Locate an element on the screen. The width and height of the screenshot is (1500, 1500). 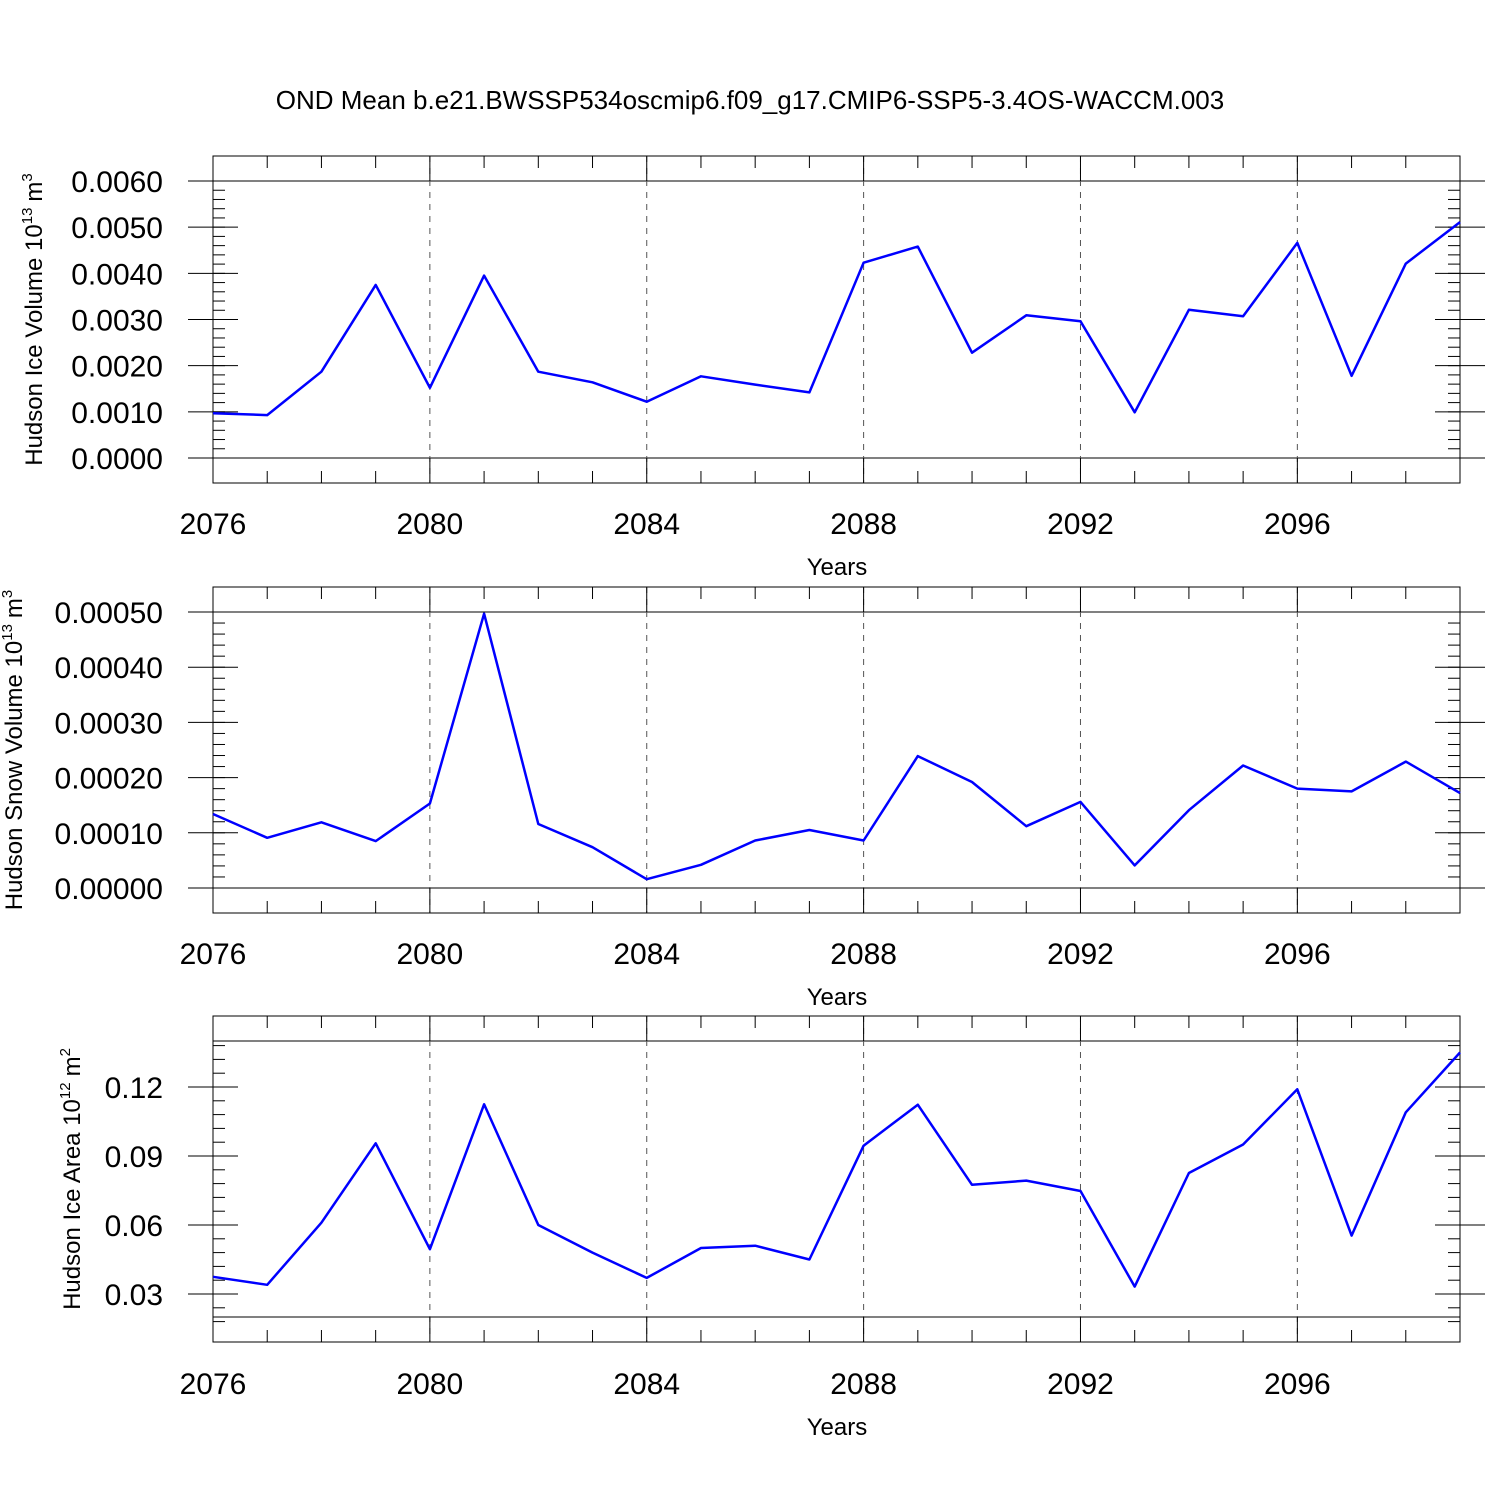
y-axis-title: Hudson Snow Volume 1013 m3 is located at coordinates (14, 750).